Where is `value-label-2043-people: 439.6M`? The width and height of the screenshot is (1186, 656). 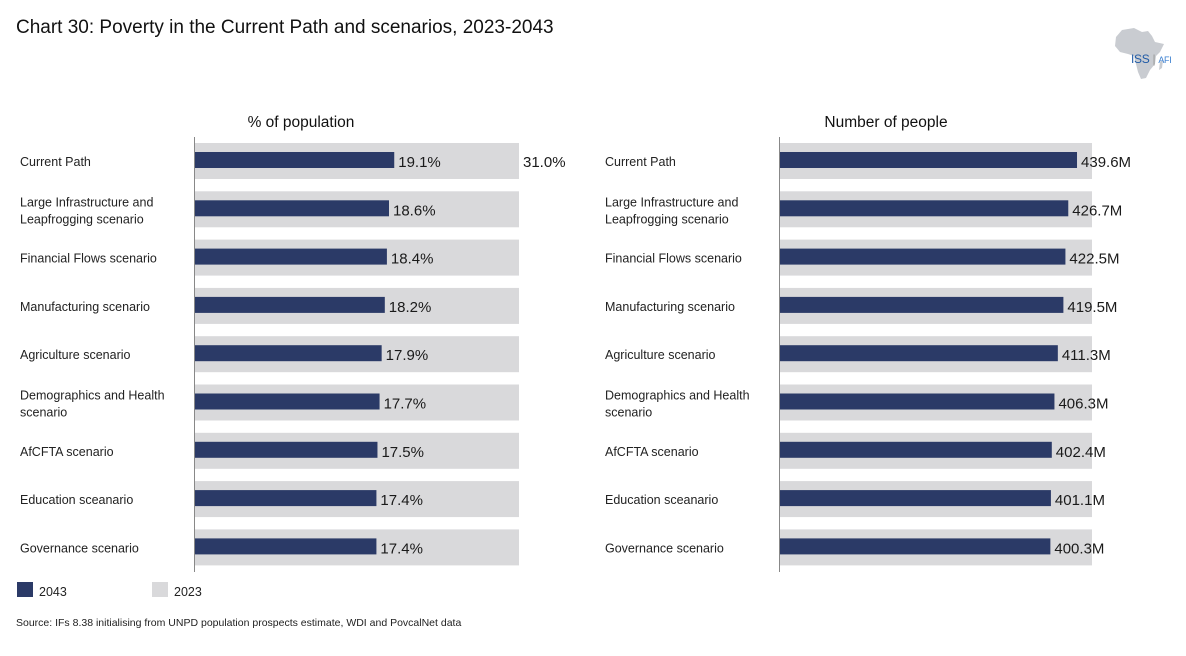 value-label-2043-people: 439.6M is located at coordinates (1106, 162).